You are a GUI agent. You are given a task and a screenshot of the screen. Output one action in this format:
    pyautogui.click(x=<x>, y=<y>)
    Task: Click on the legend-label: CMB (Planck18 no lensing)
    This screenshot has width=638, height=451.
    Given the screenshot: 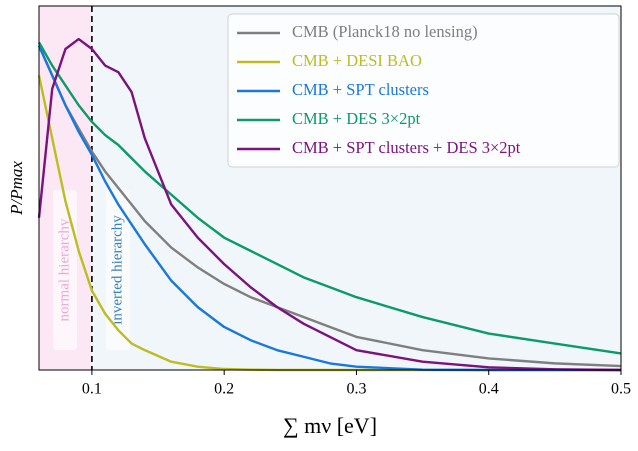 What is the action you would take?
    pyautogui.click(x=385, y=31)
    